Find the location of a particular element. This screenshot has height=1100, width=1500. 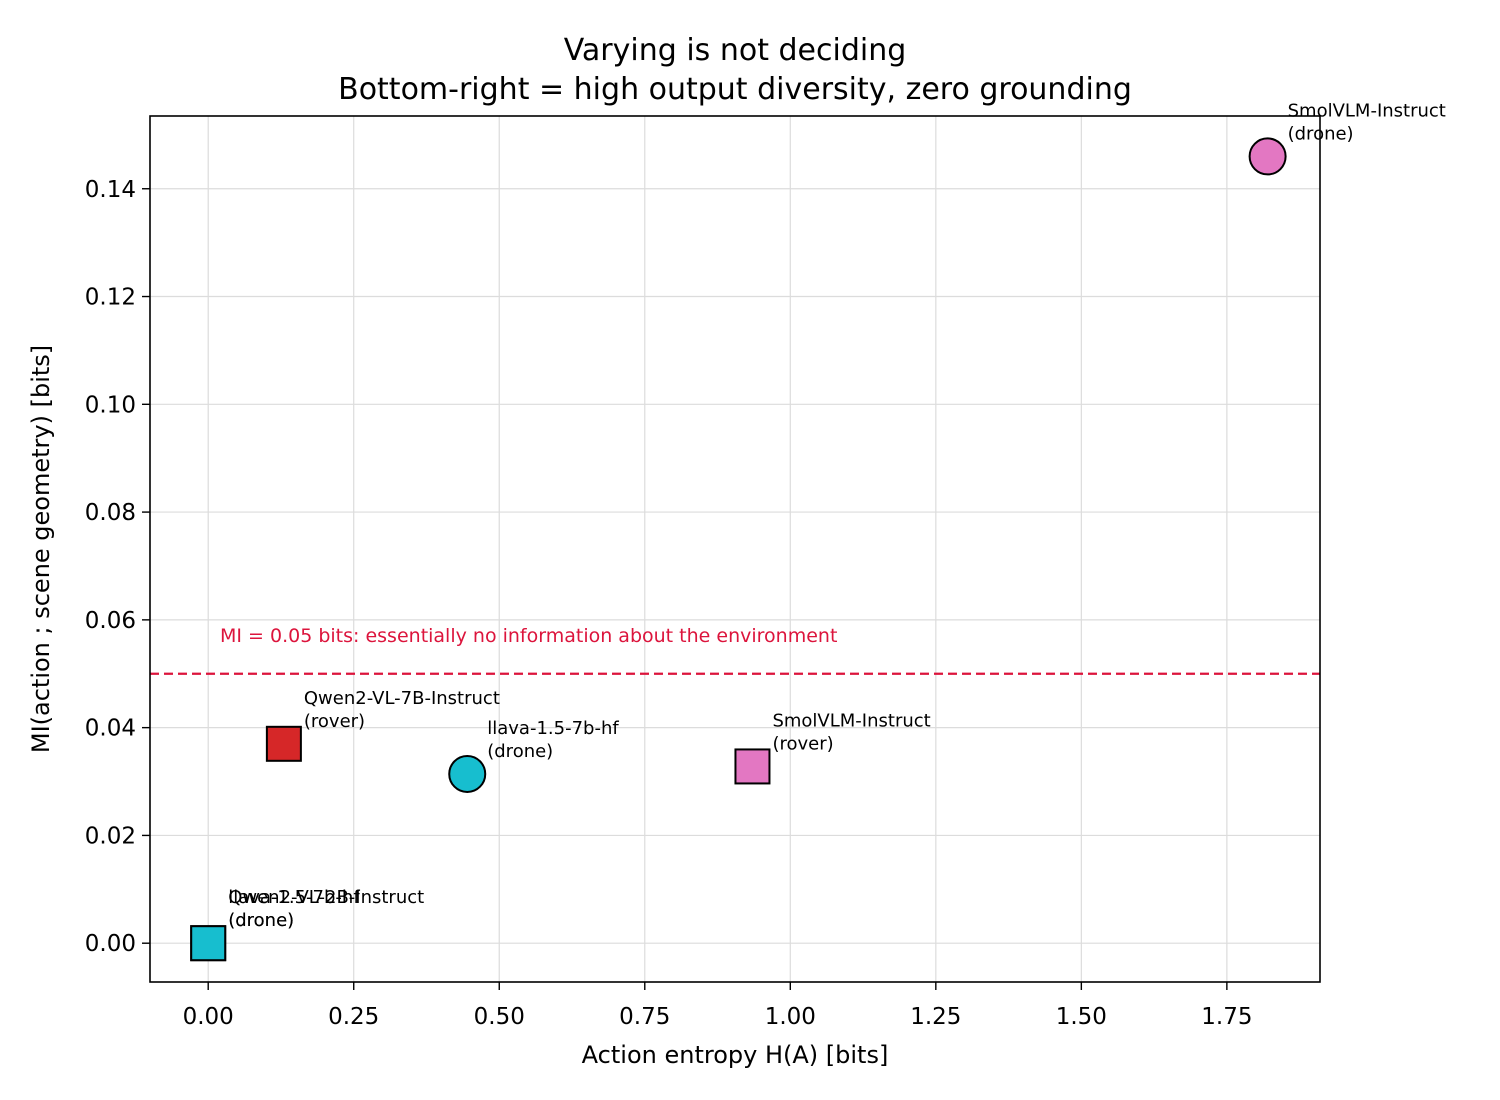

x-tick-label: 0.25 is located at coordinates (353, 1017).